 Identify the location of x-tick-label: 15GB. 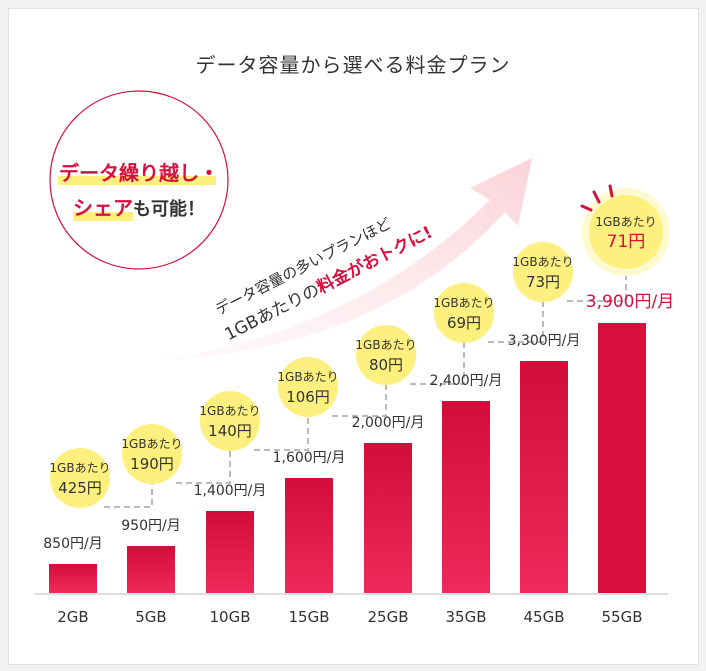
(308, 617).